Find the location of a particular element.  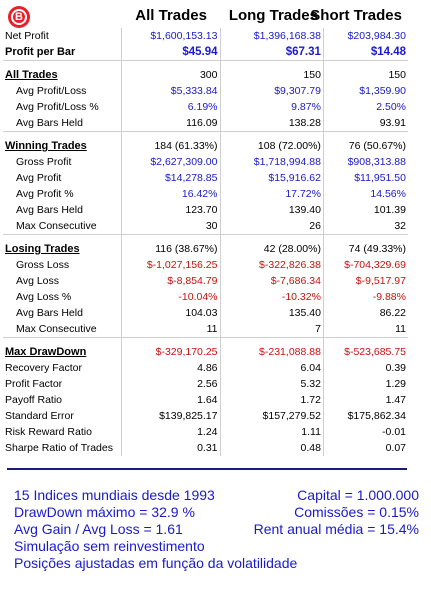

all-trades-value: $2,627,309.00 is located at coordinates (170, 162).